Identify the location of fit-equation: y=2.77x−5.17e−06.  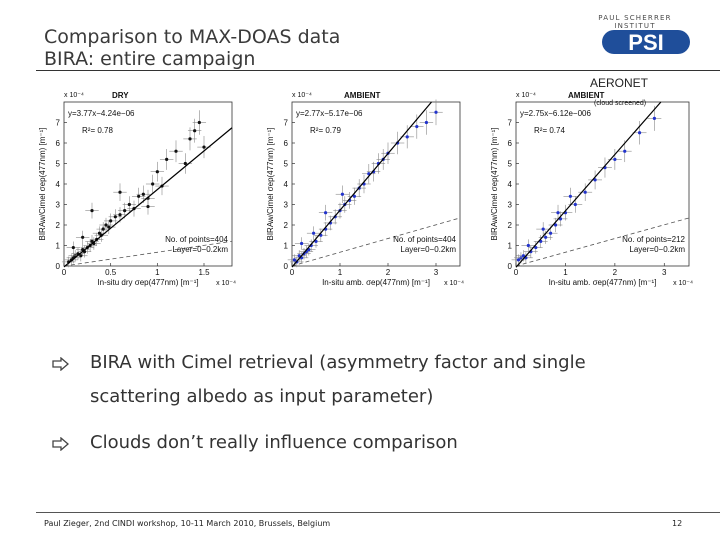
(329, 113).